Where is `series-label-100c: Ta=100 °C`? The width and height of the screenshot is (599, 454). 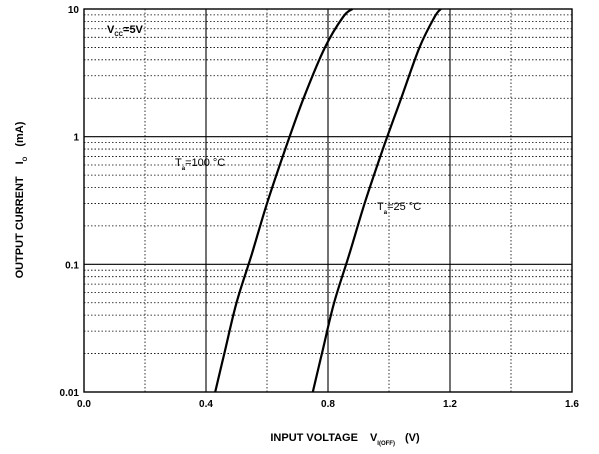
series-label-100c: Ta=100 °C is located at coordinates (200, 164).